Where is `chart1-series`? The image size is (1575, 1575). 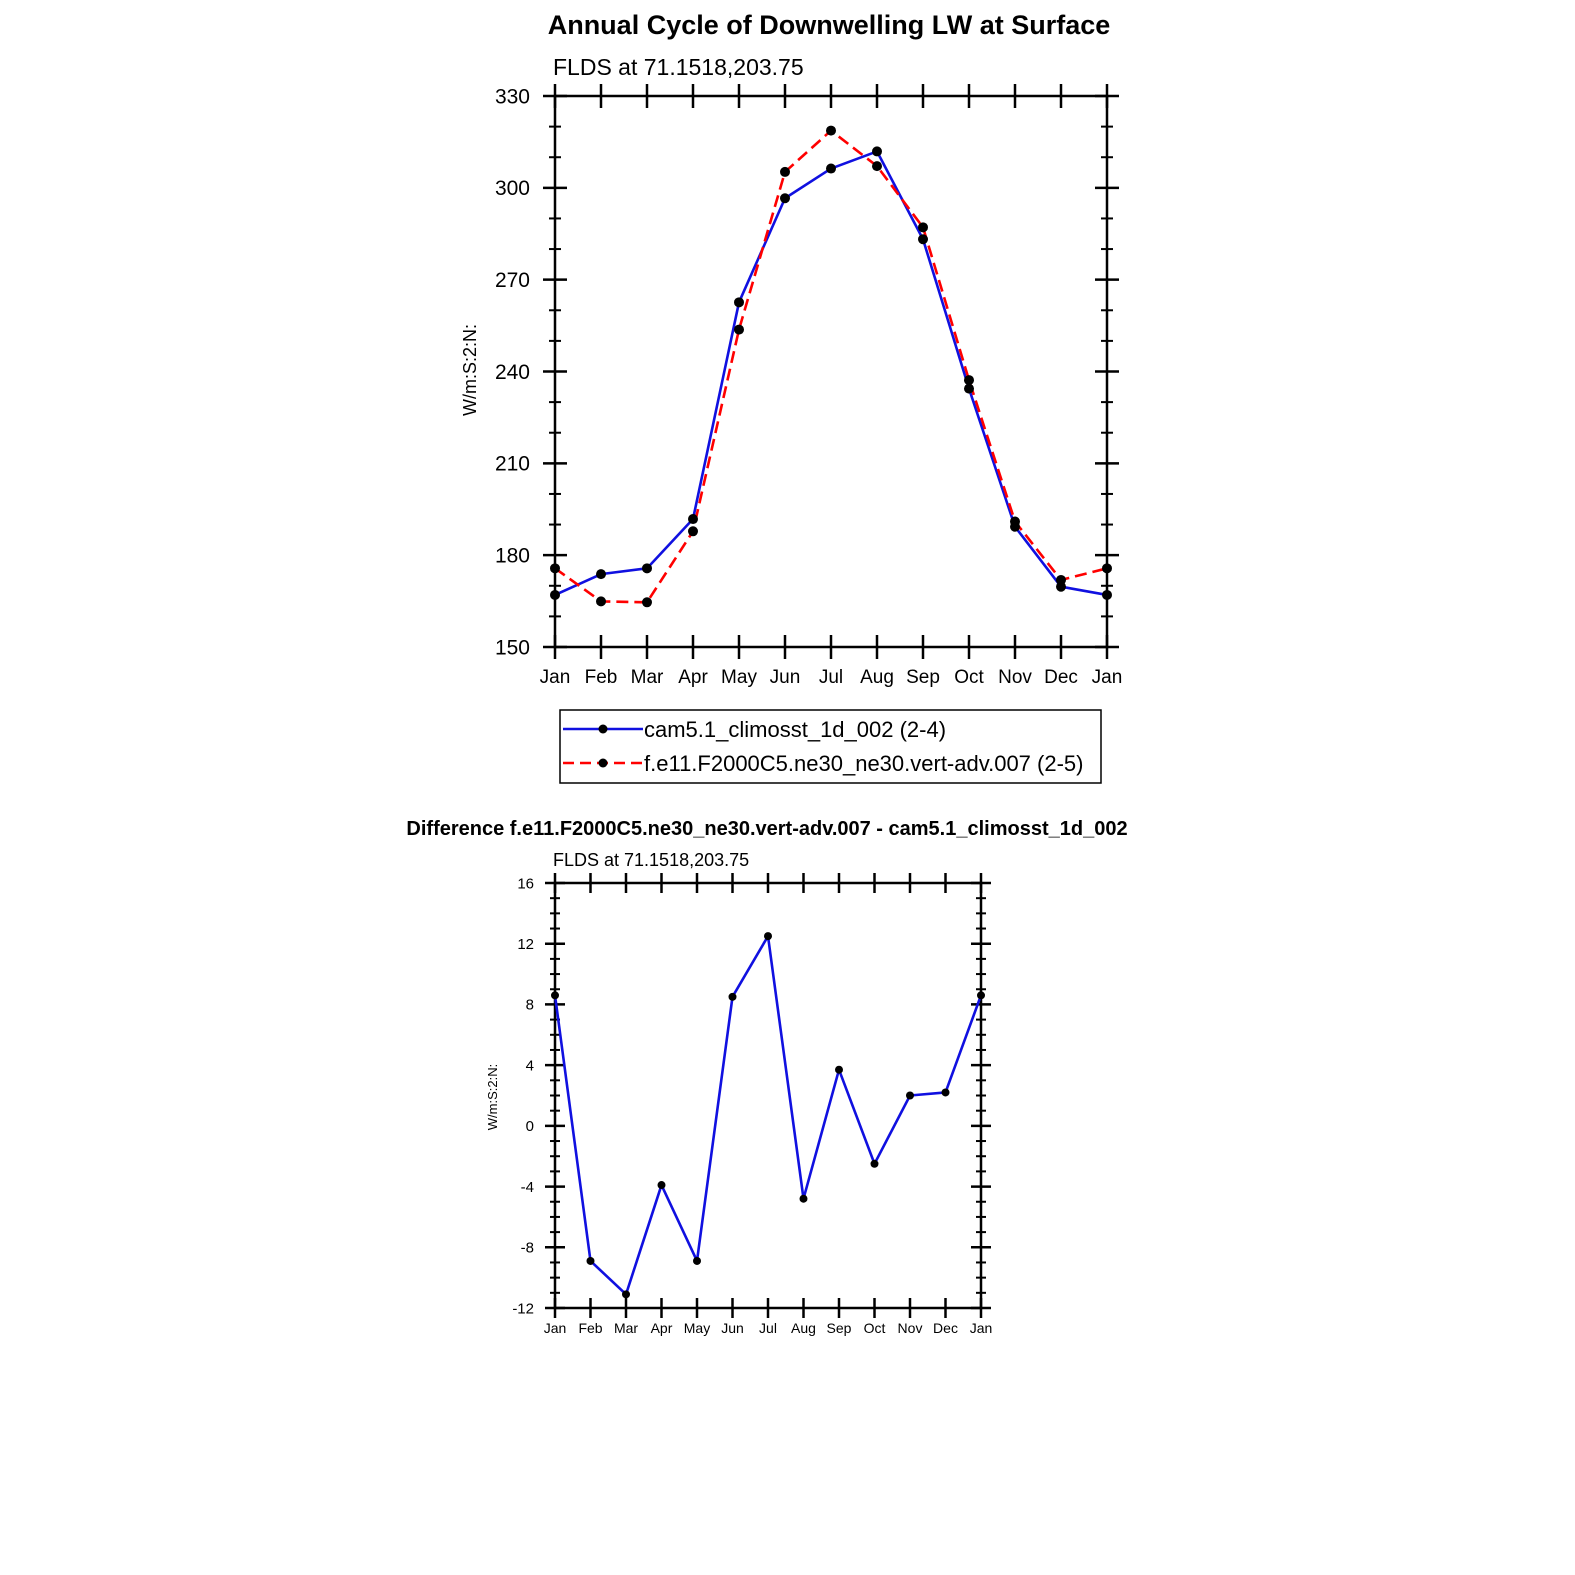
chart1-series is located at coordinates (831, 366).